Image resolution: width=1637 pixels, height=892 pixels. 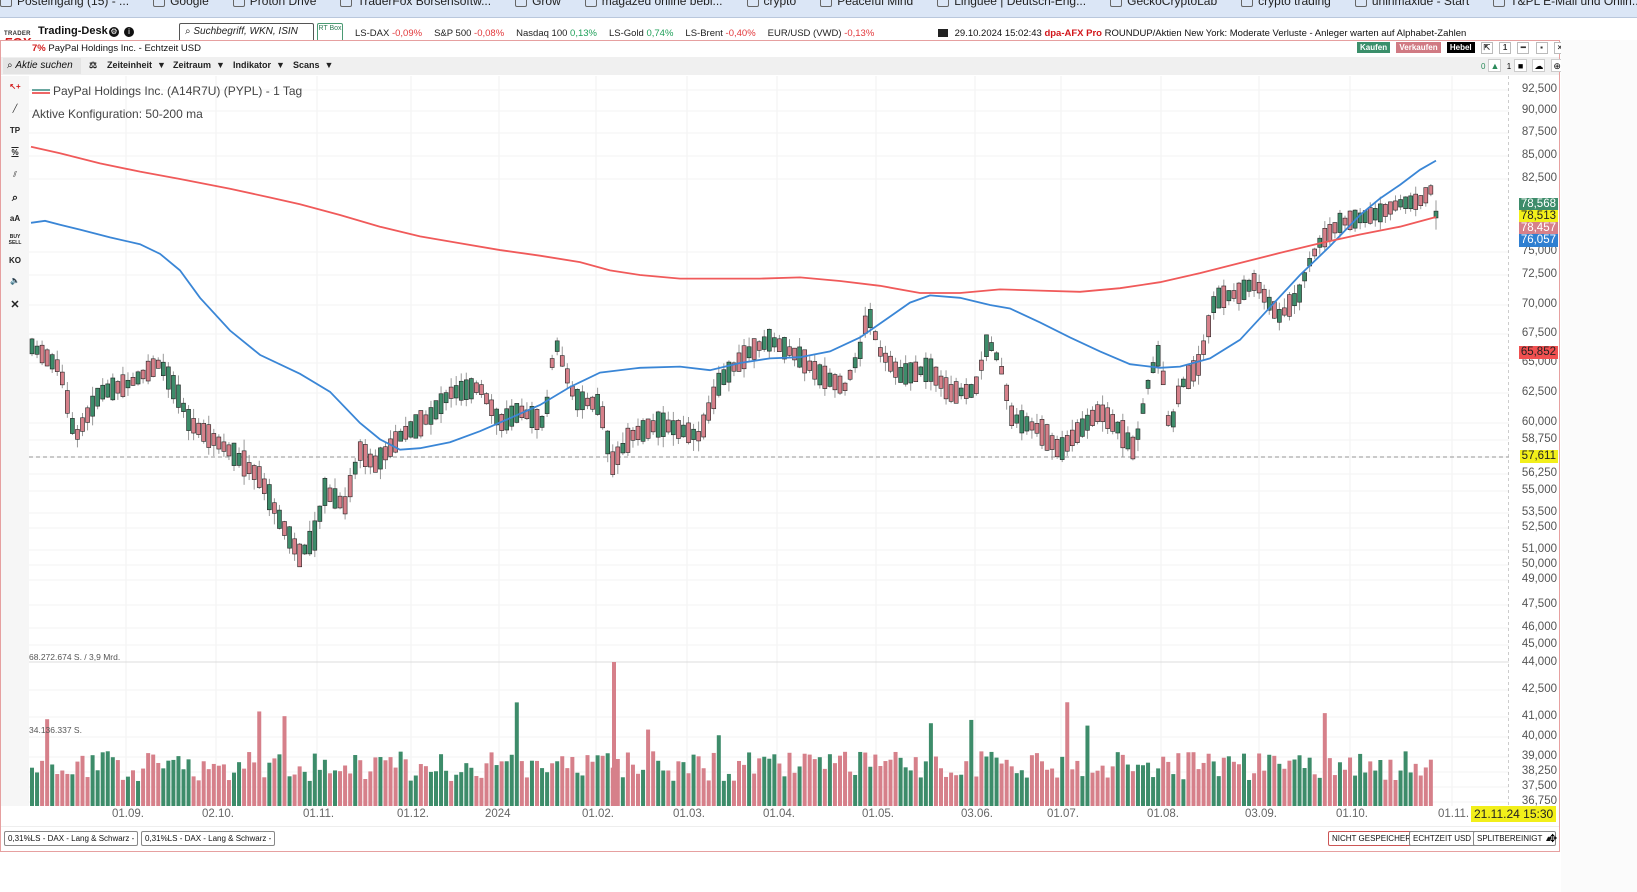 I want to click on y-tick-label: 37,500, so click(x=1539, y=786).